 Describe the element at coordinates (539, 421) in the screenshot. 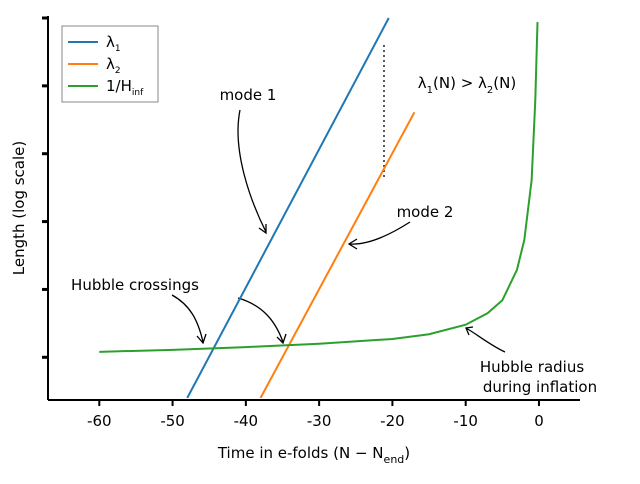

I see `x-tick-label: 0` at that location.